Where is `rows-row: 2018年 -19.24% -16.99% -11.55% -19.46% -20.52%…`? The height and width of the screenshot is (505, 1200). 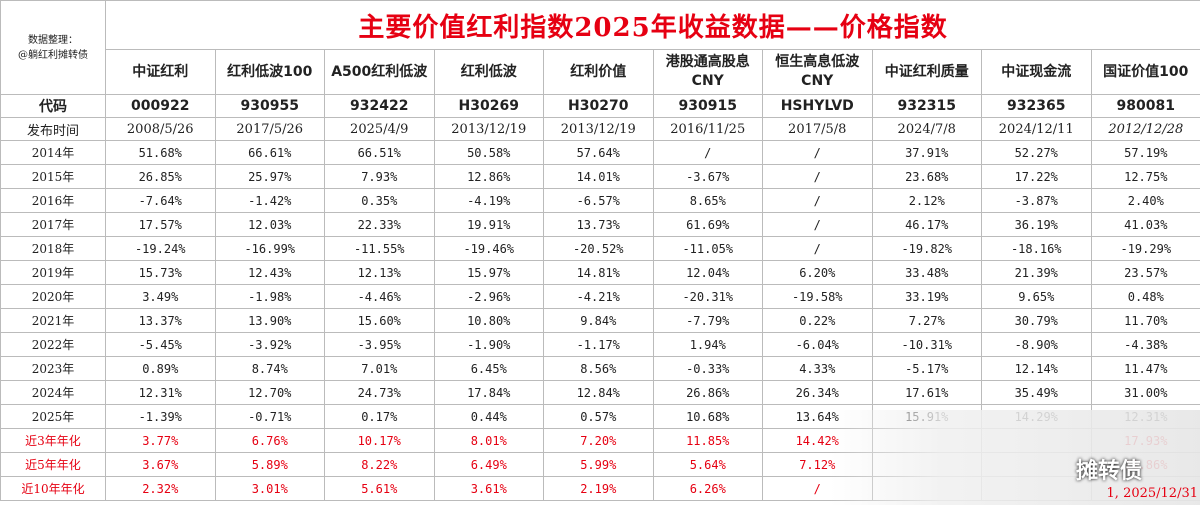
rows-row: 2018年 -19.24% -16.99% -11.55% -19.46% -20.52%… is located at coordinates (600, 248).